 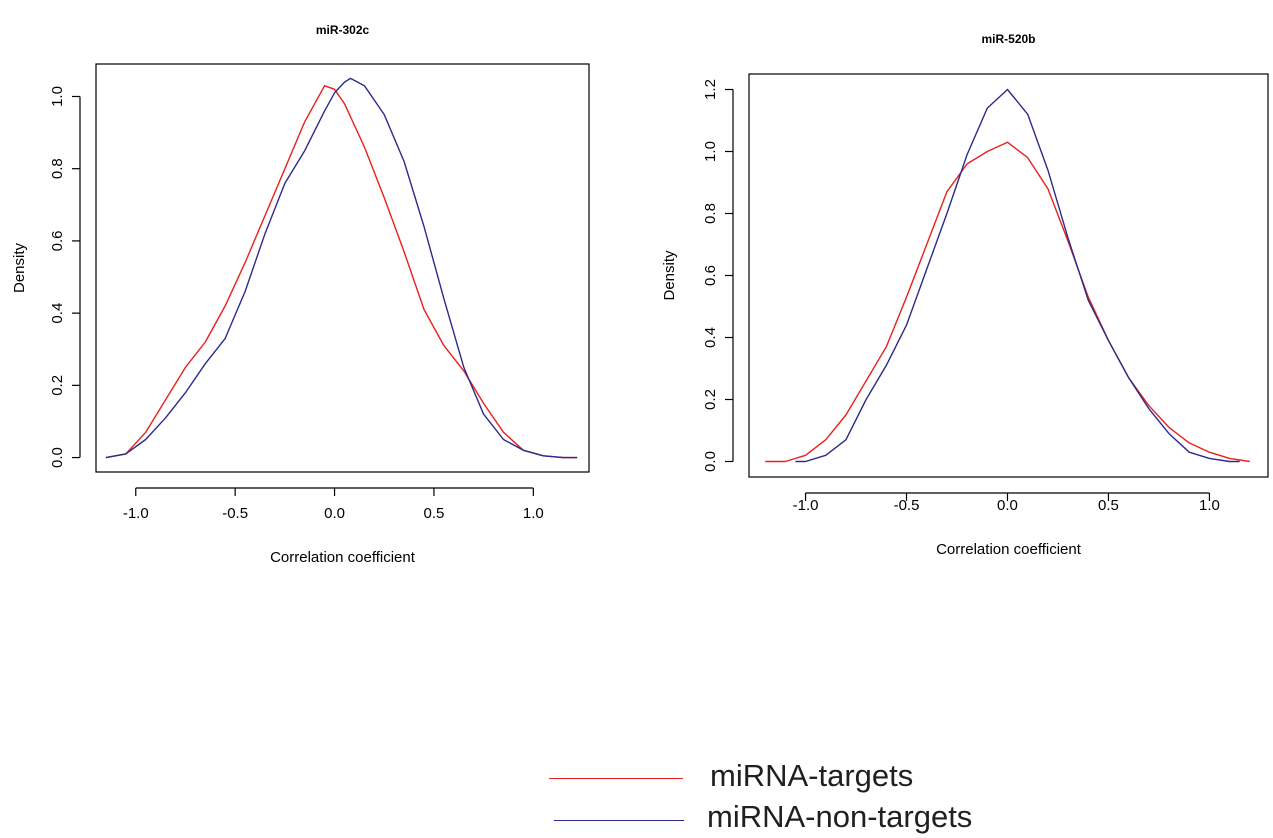 I want to click on y-tick-label: 1.2, so click(x=710, y=89).